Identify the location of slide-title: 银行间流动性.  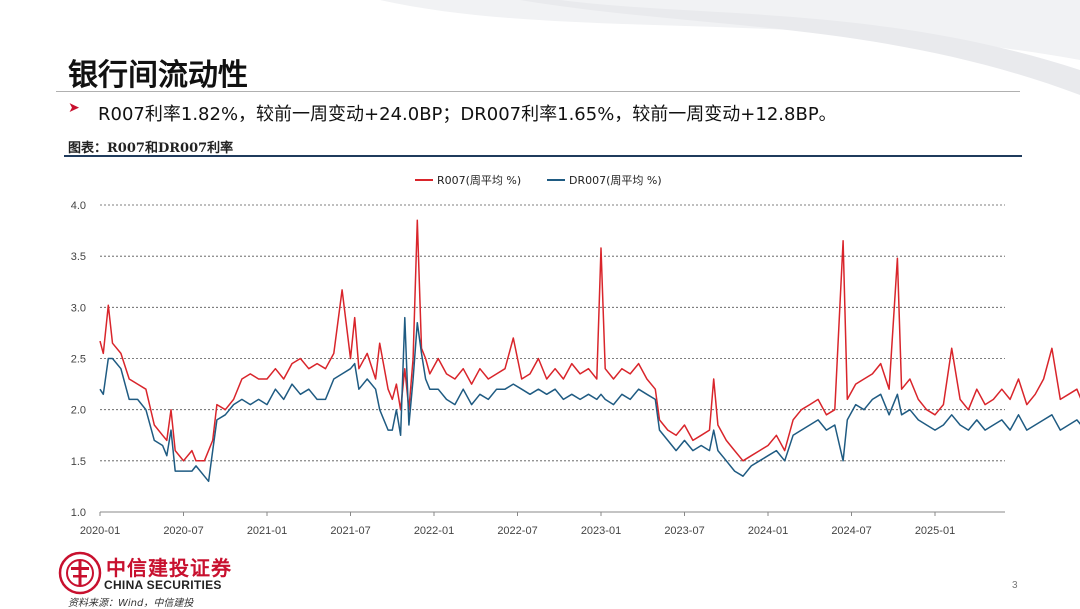
(158, 75).